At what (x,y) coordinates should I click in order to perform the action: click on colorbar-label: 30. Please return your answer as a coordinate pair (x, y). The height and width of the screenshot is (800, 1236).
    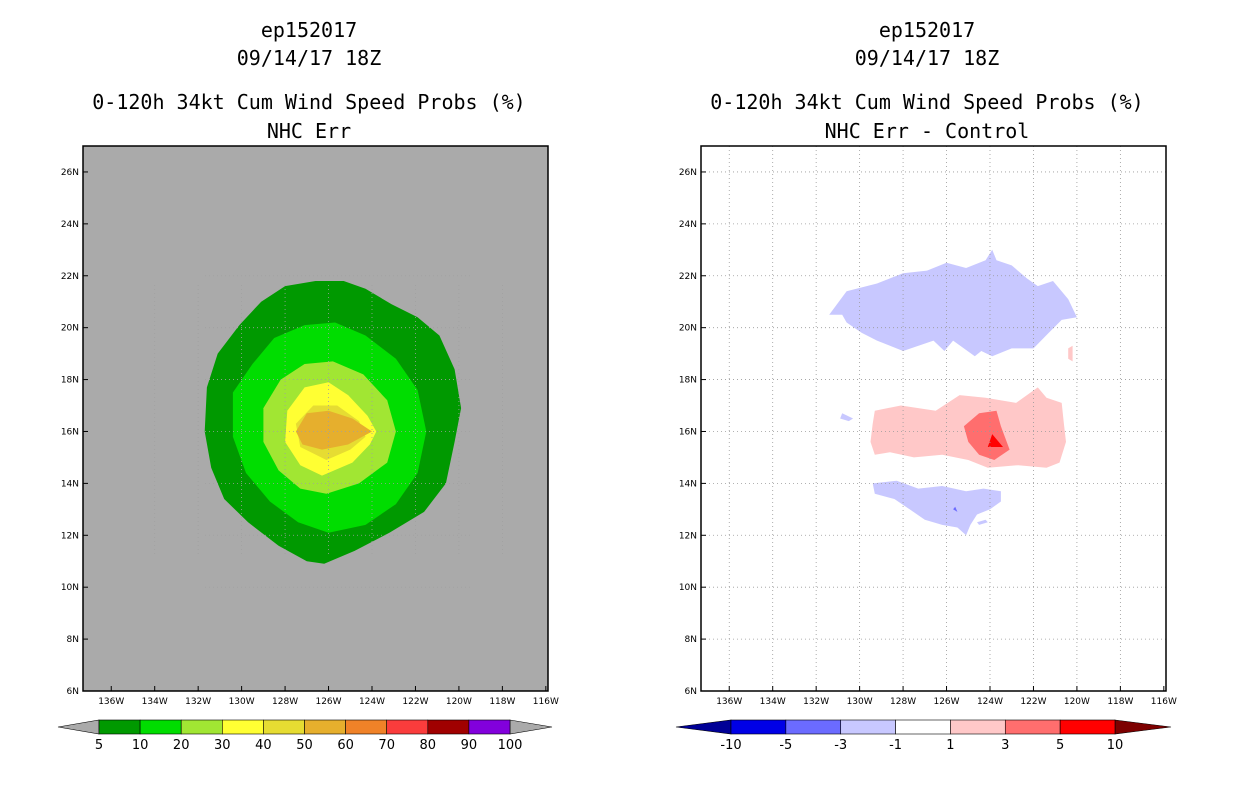
    Looking at the image, I should click on (222, 745).